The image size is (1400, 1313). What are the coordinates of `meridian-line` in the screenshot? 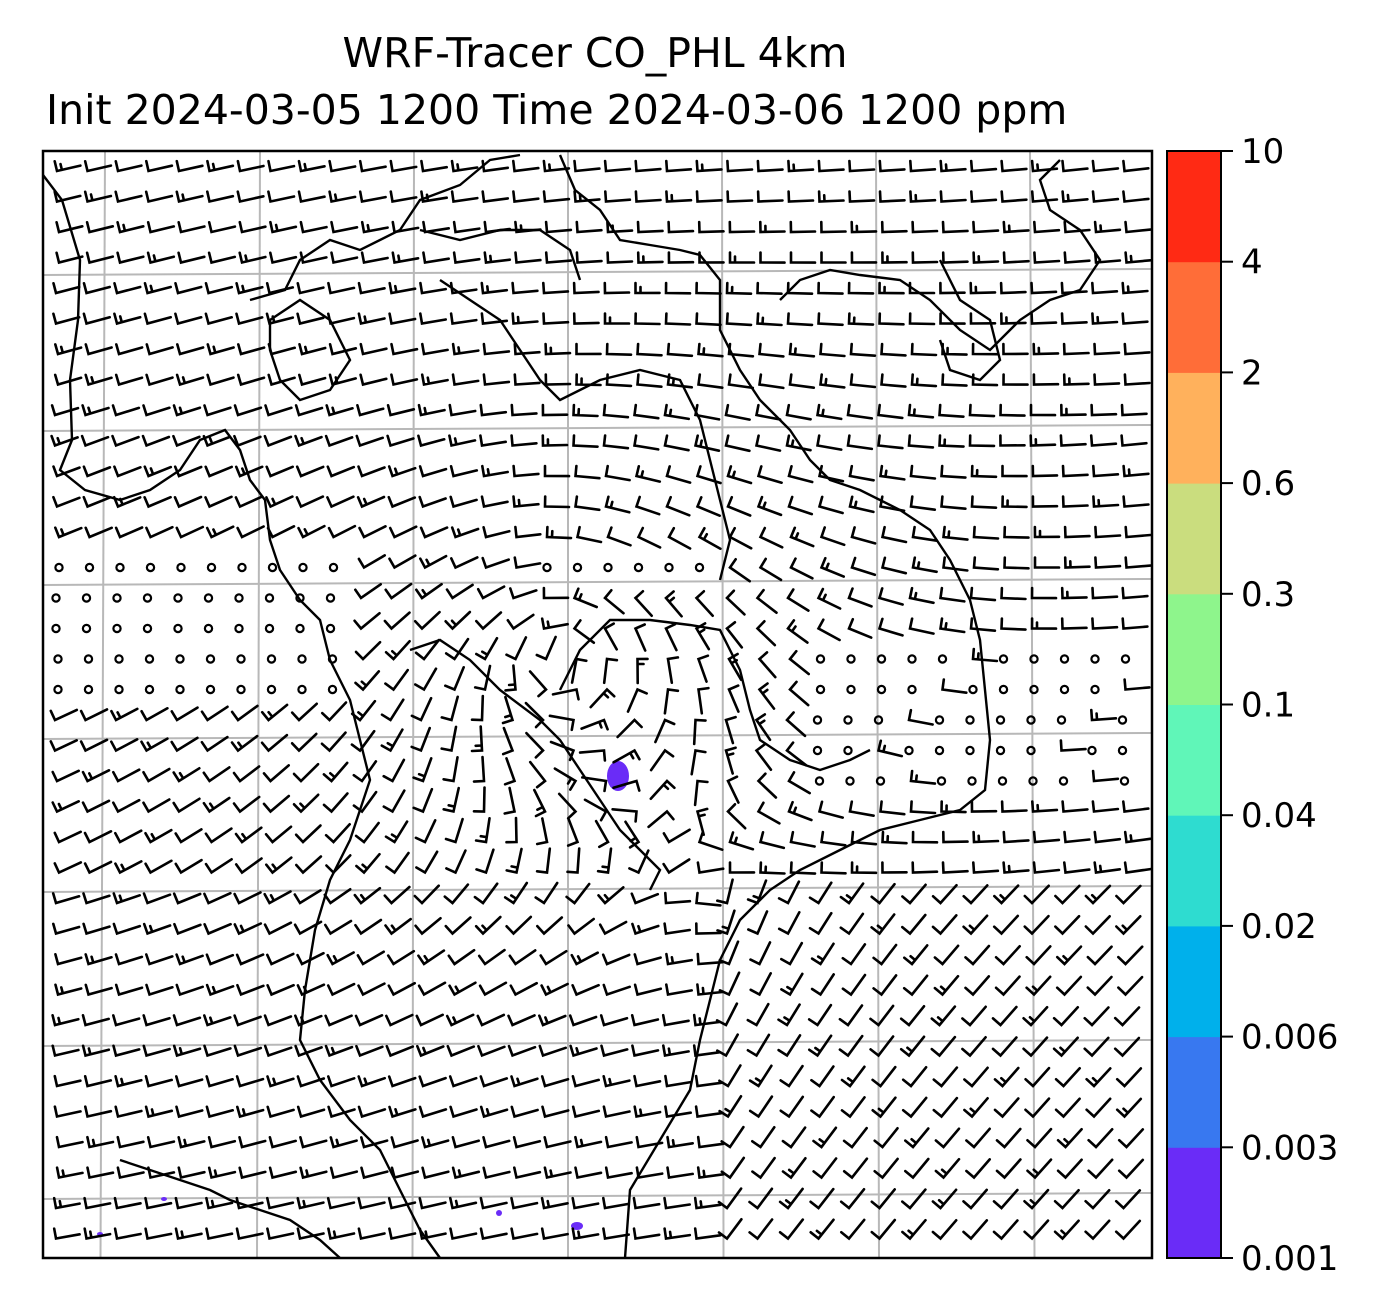 It's located at (1032, 704).